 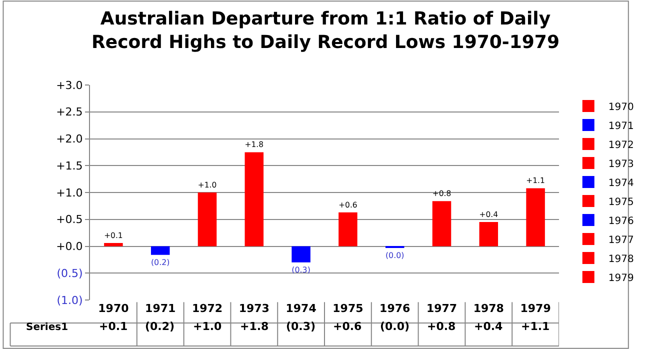 I want to click on chart-title: Australian Departure from 1:1 Ratio of Daily Record Highs to Daily Record Lows 1970-1979, so click(x=326, y=30).